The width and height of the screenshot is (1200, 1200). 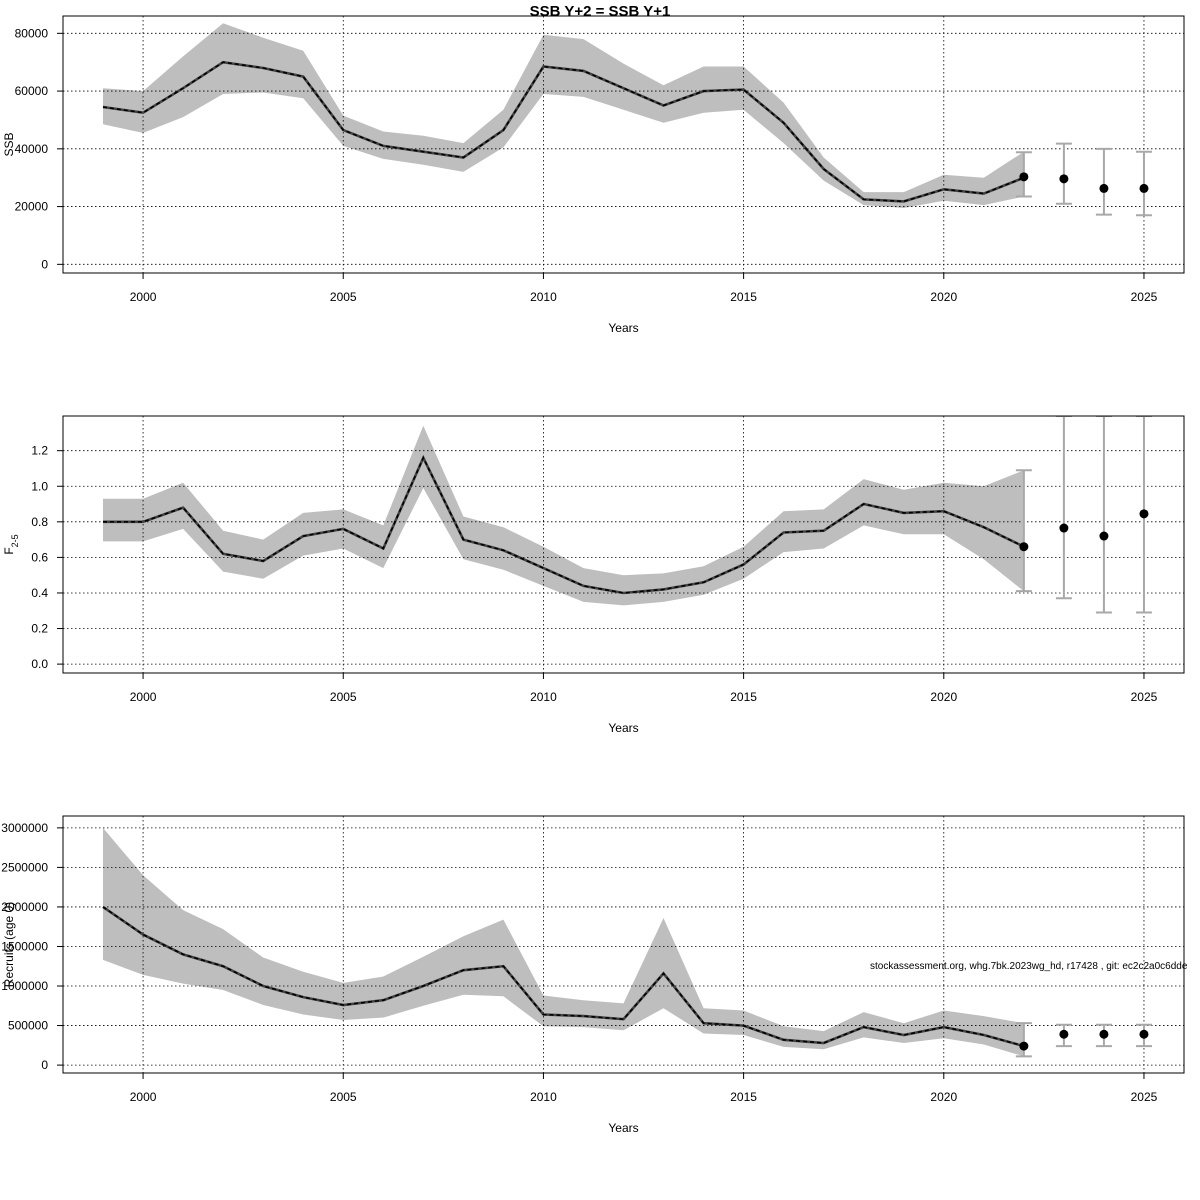 What do you see at coordinates (623, 328) in the screenshot?
I see `x-axis-label-ssb: Years` at bounding box center [623, 328].